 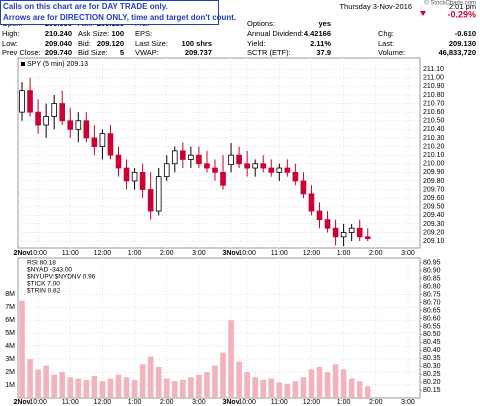 What do you see at coordinates (432, 294) in the screenshot?
I see `y2-tick-label: 80.75` at bounding box center [432, 294].